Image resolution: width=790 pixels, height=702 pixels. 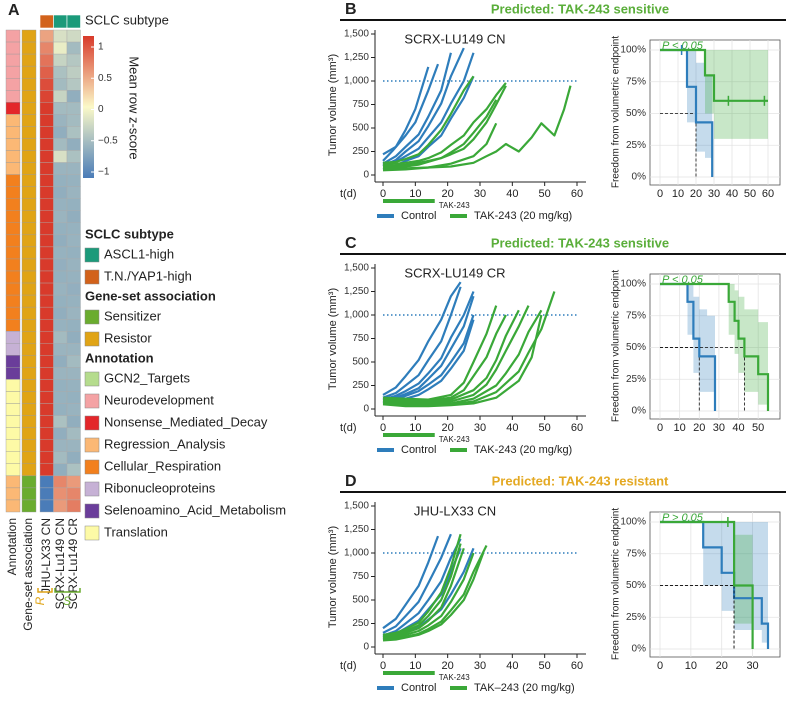 What do you see at coordinates (455, 439) in the screenshot?
I see `treatment-label: TAK-243` at bounding box center [455, 439].